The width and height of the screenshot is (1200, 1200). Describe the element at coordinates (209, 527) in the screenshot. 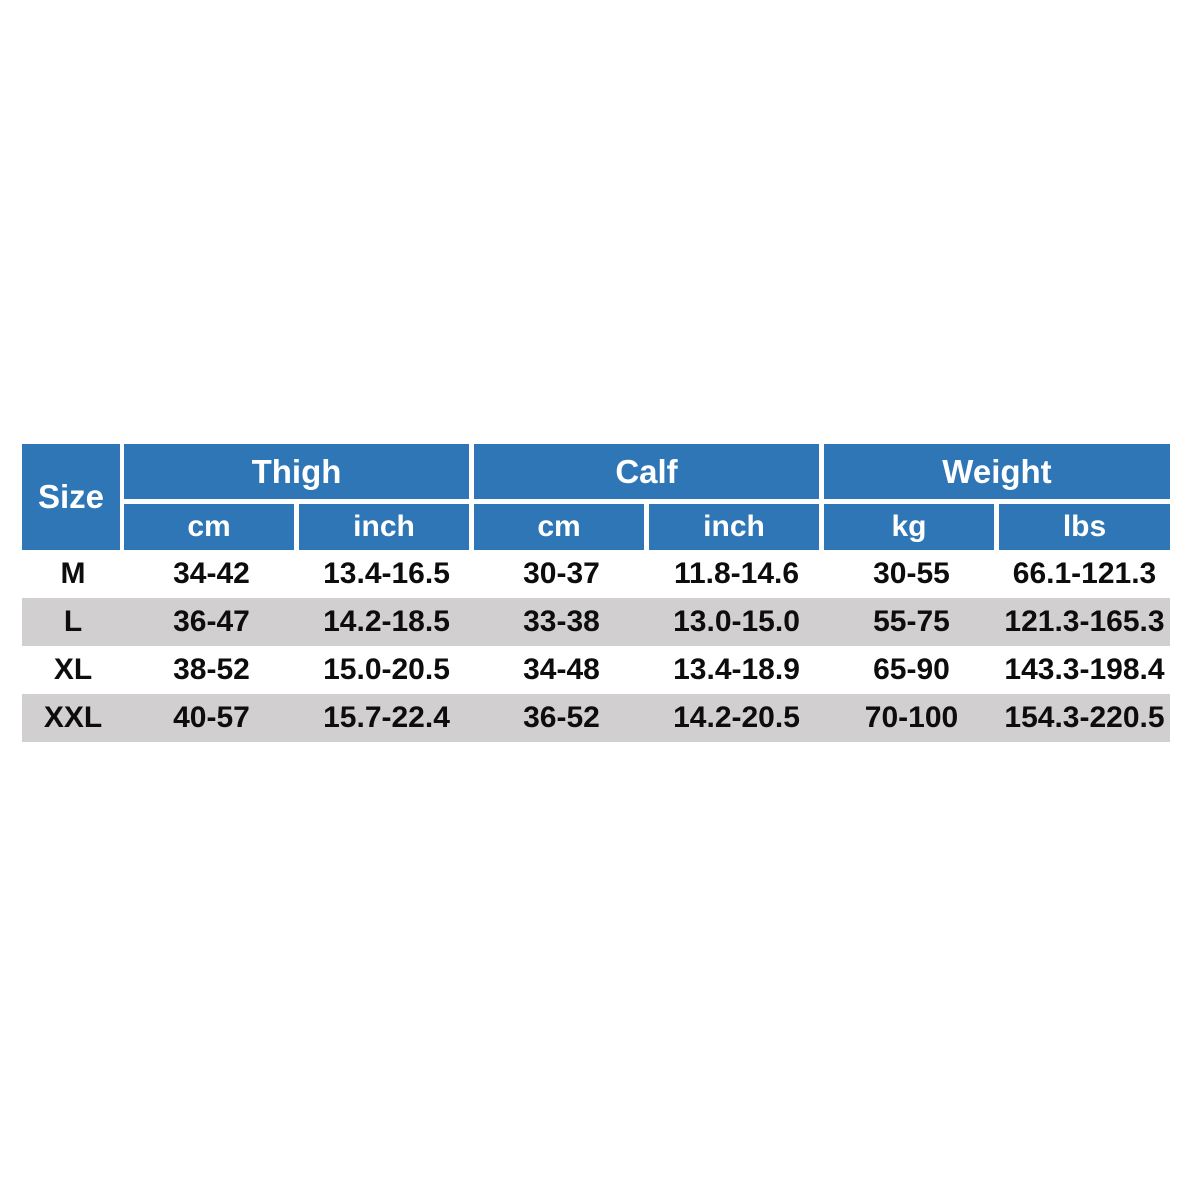

I see `subheader-thigh-cm: cm` at that location.